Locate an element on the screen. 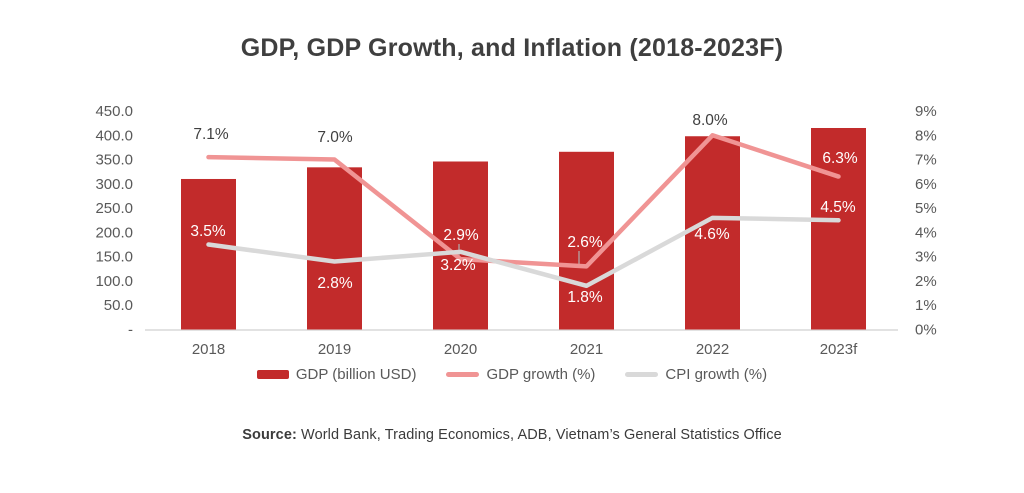  gdp-bar-2022 is located at coordinates (712, 233).